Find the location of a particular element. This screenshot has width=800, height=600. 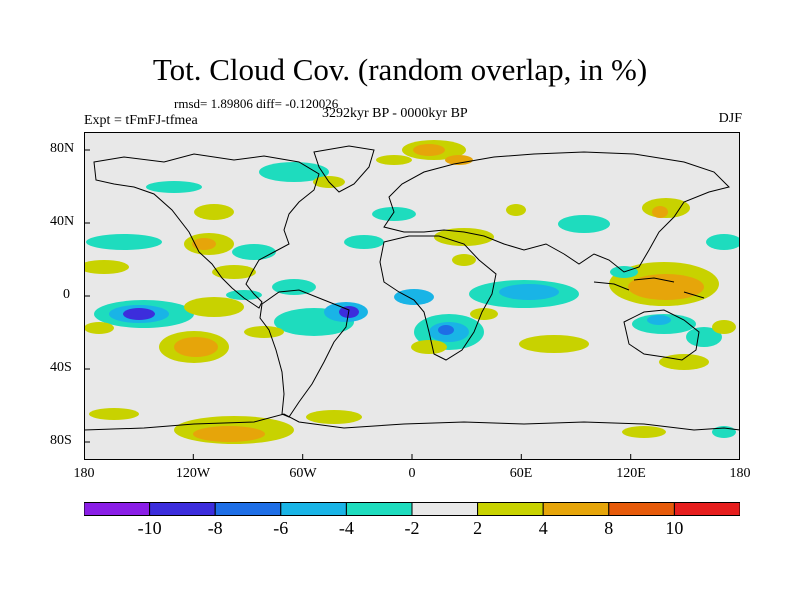

colorbar-label: 4 is located at coordinates (543, 528).